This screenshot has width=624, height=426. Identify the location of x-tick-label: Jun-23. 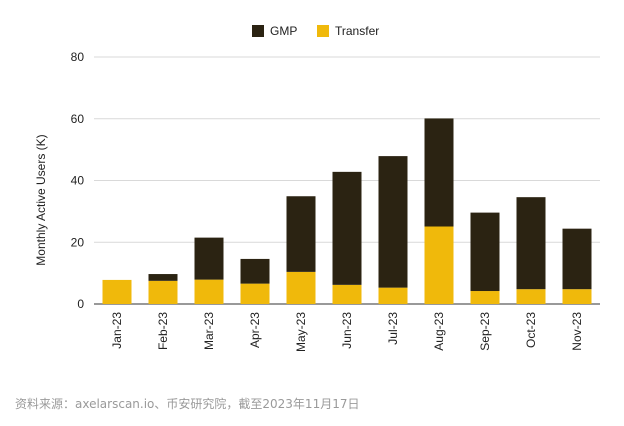
(347, 330).